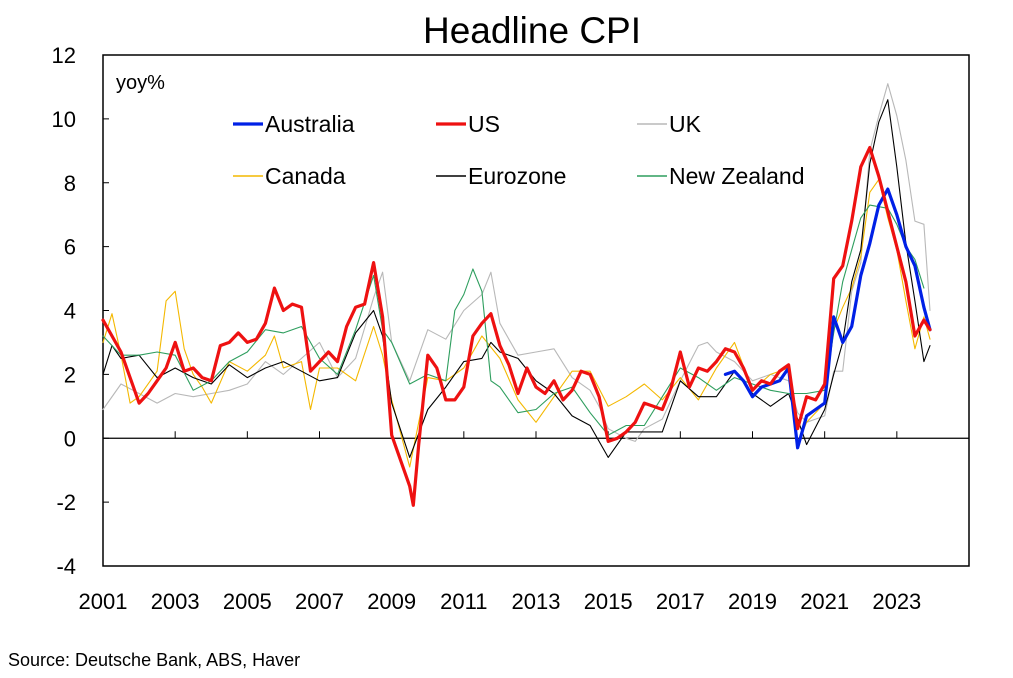  What do you see at coordinates (70, 438) in the screenshot?
I see `y-tick-label: 0` at bounding box center [70, 438].